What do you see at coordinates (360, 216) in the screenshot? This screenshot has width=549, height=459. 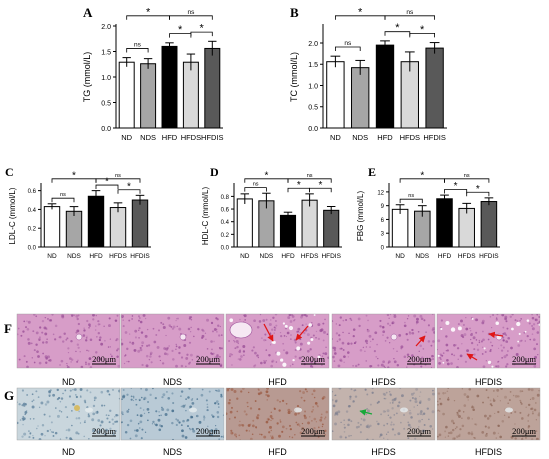 I see `y-axis-title: FBG (mmol/L)` at bounding box center [360, 216].